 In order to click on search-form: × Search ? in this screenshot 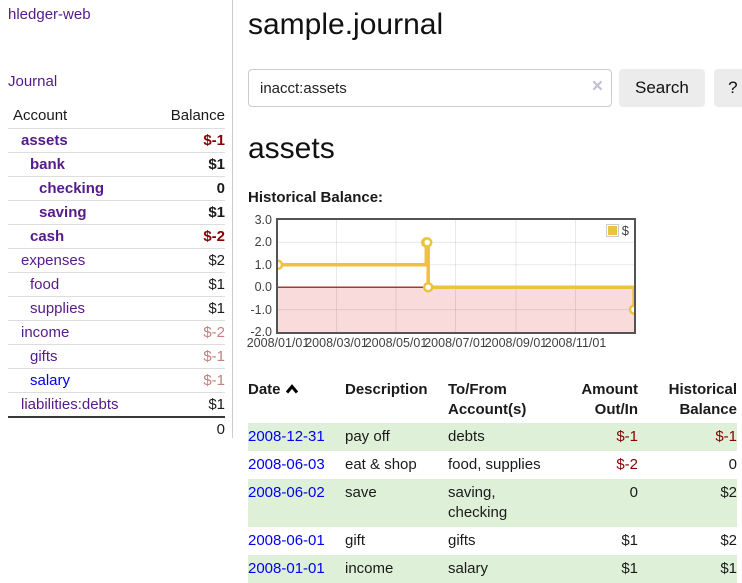, I will do `click(495, 88)`.